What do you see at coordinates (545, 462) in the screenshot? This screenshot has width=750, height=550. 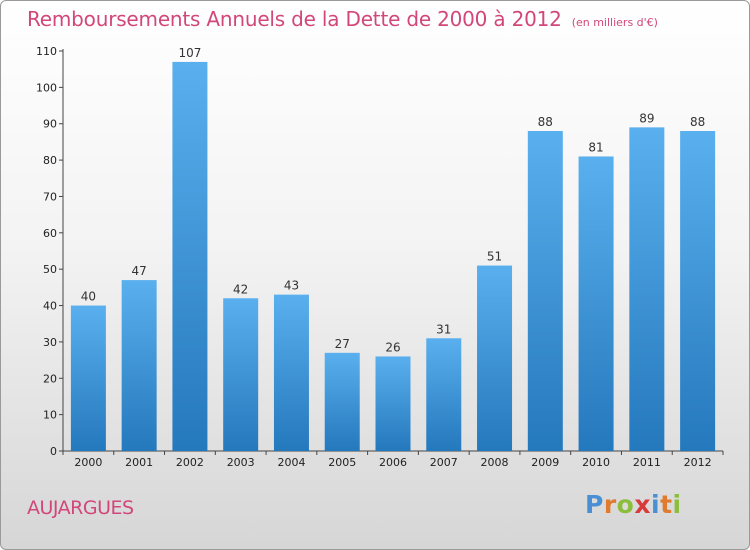 I see `x-tick-label: 2009` at bounding box center [545, 462].